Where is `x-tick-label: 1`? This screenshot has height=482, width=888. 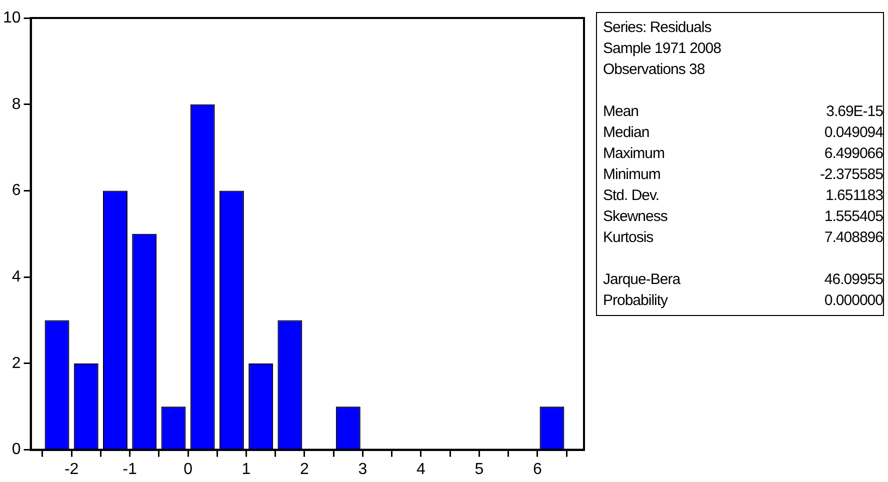
x-tick-label: 1 is located at coordinates (246, 469).